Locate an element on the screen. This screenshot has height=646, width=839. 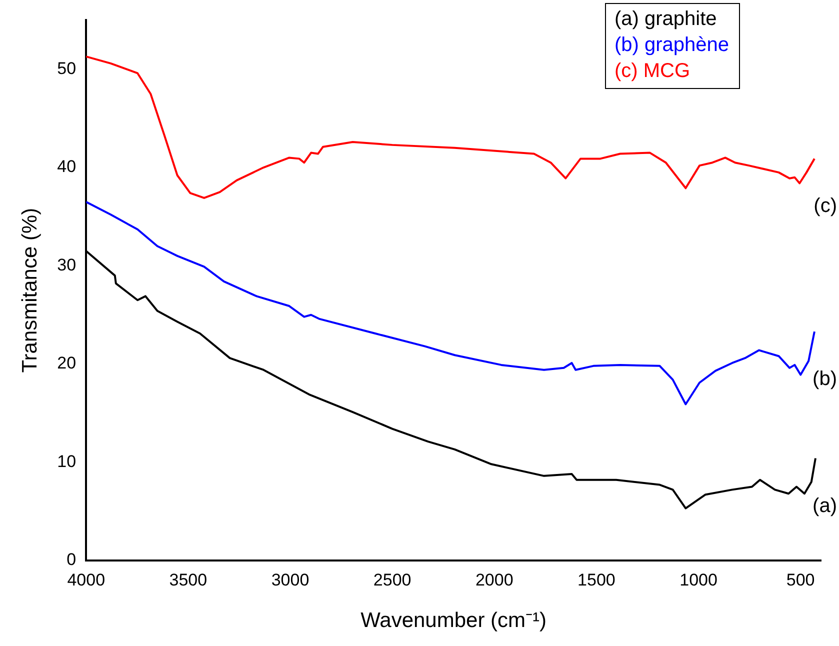
x-tick-label: 3500 is located at coordinates (188, 580).